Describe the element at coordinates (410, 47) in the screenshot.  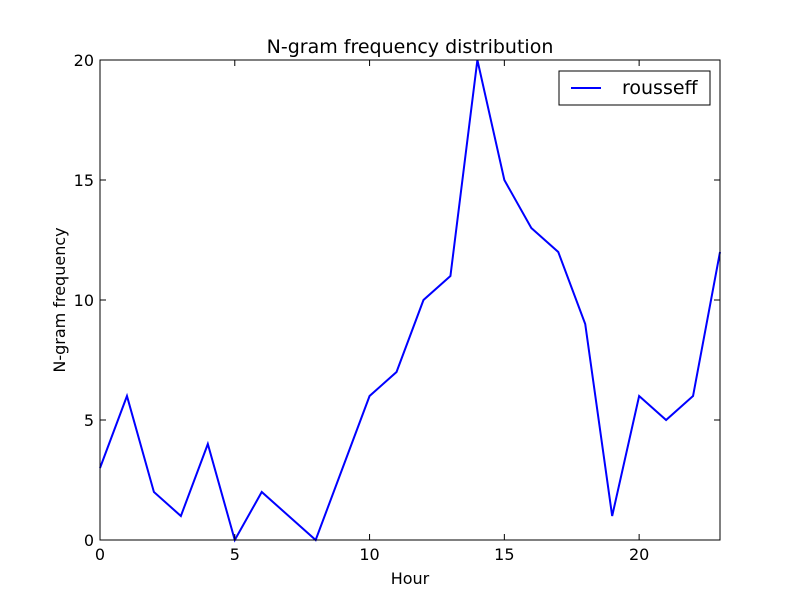
I see `chart-title: N-gram frequency distribution` at that location.